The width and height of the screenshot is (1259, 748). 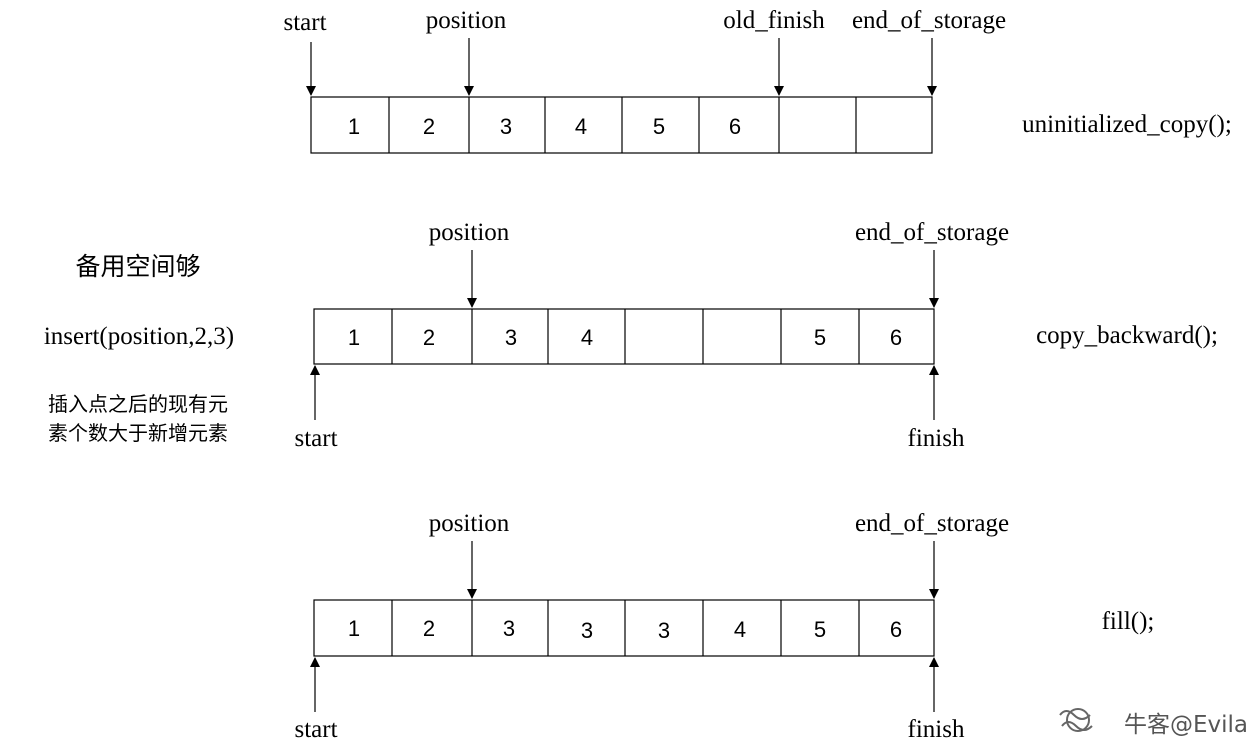 What do you see at coordinates (315, 438) in the screenshot?
I see `row-2-start-label: start` at bounding box center [315, 438].